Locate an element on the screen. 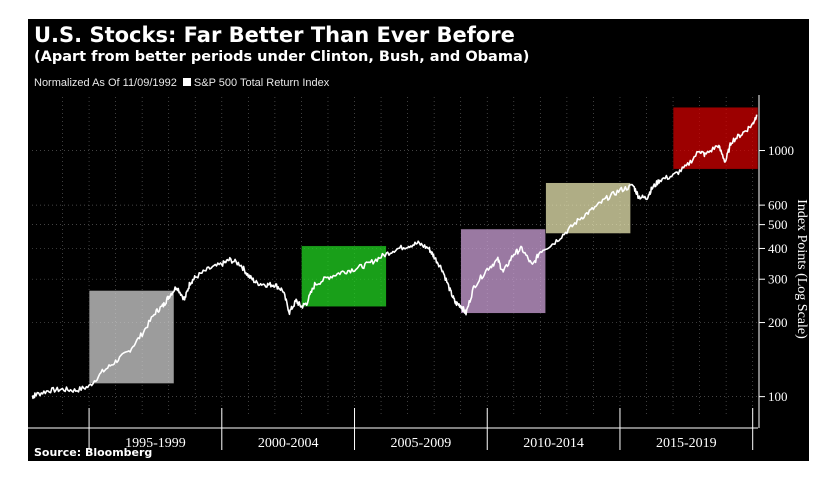 This screenshot has width=830, height=484. y-tick-label: 100 is located at coordinates (778, 396).